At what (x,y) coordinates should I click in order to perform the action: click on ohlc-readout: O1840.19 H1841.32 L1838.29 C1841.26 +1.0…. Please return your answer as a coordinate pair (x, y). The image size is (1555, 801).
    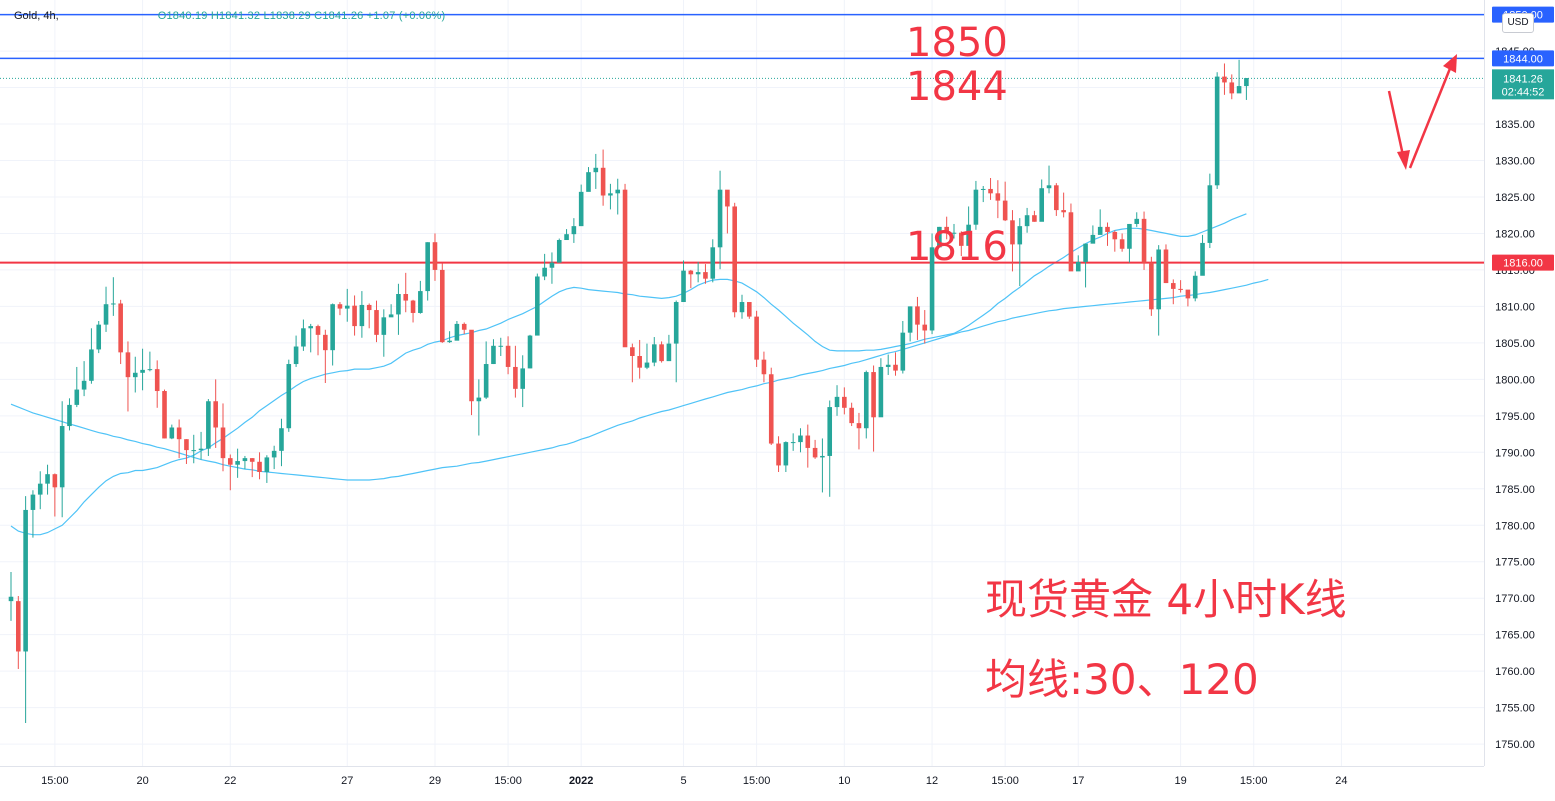
    Looking at the image, I should click on (301, 16).